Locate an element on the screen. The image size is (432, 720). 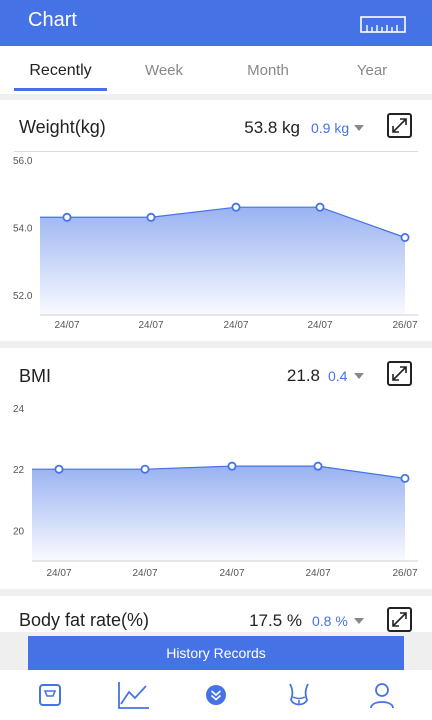
bmi-title: BMI is located at coordinates (35, 376).